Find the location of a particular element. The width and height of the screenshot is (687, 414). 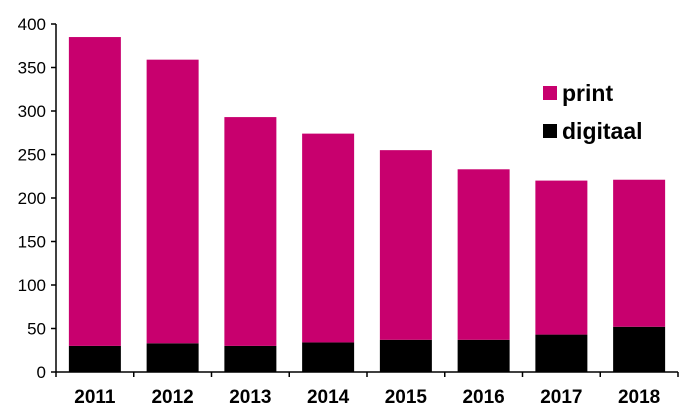

x-tick-labels: 2011 2012 2013 2014 2015 2016 2017 2018 is located at coordinates (367, 397).